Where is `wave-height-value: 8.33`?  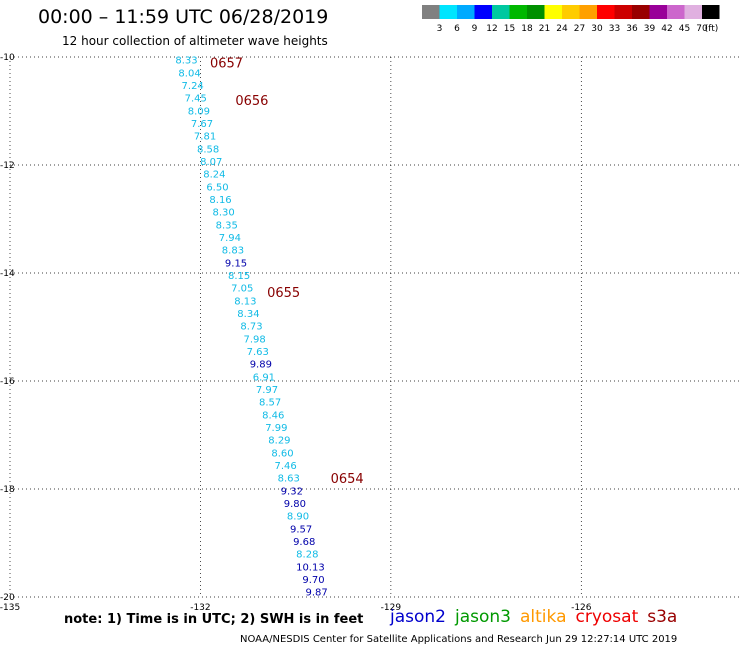
wave-height-value: 8.33 is located at coordinates (186, 61).